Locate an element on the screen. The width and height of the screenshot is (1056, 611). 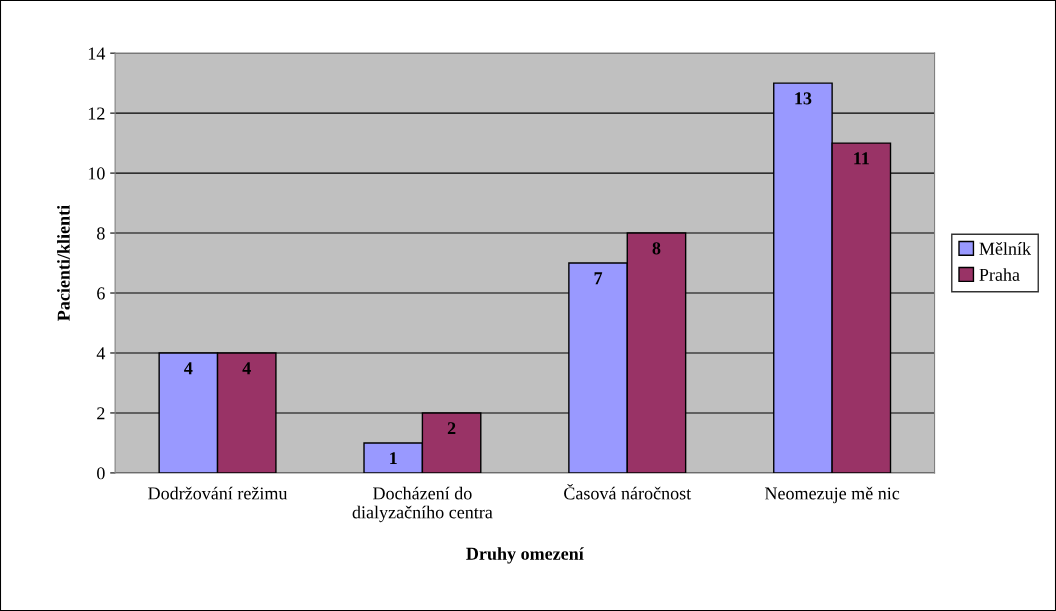
data-label: 11 is located at coordinates (861, 158).